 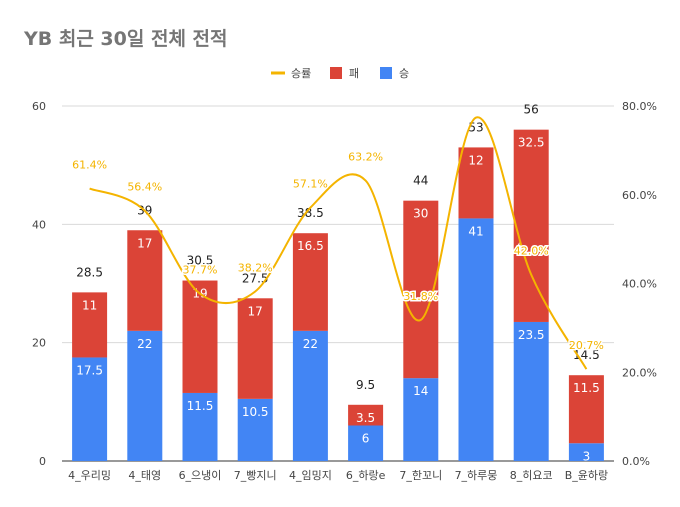 What do you see at coordinates (200, 261) in the screenshot?
I see `bar-total-label: 30.5` at bounding box center [200, 261].